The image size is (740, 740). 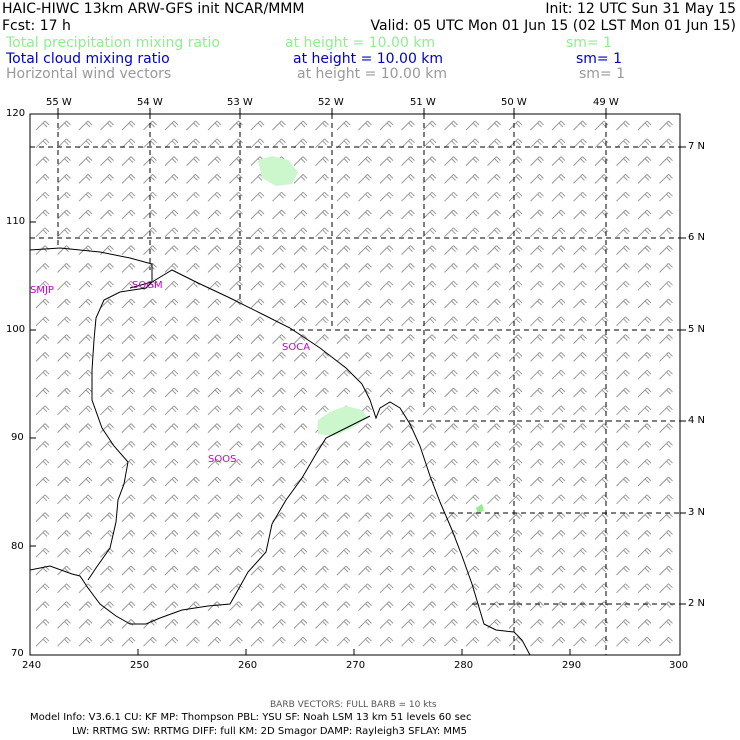 What do you see at coordinates (240, 102) in the screenshot?
I see `lon-label-53w: 53 W` at bounding box center [240, 102].